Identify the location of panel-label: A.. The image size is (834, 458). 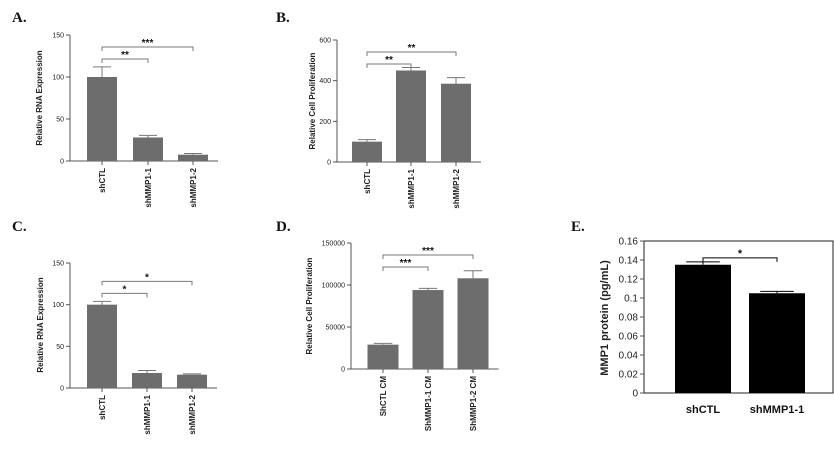
(19, 18).